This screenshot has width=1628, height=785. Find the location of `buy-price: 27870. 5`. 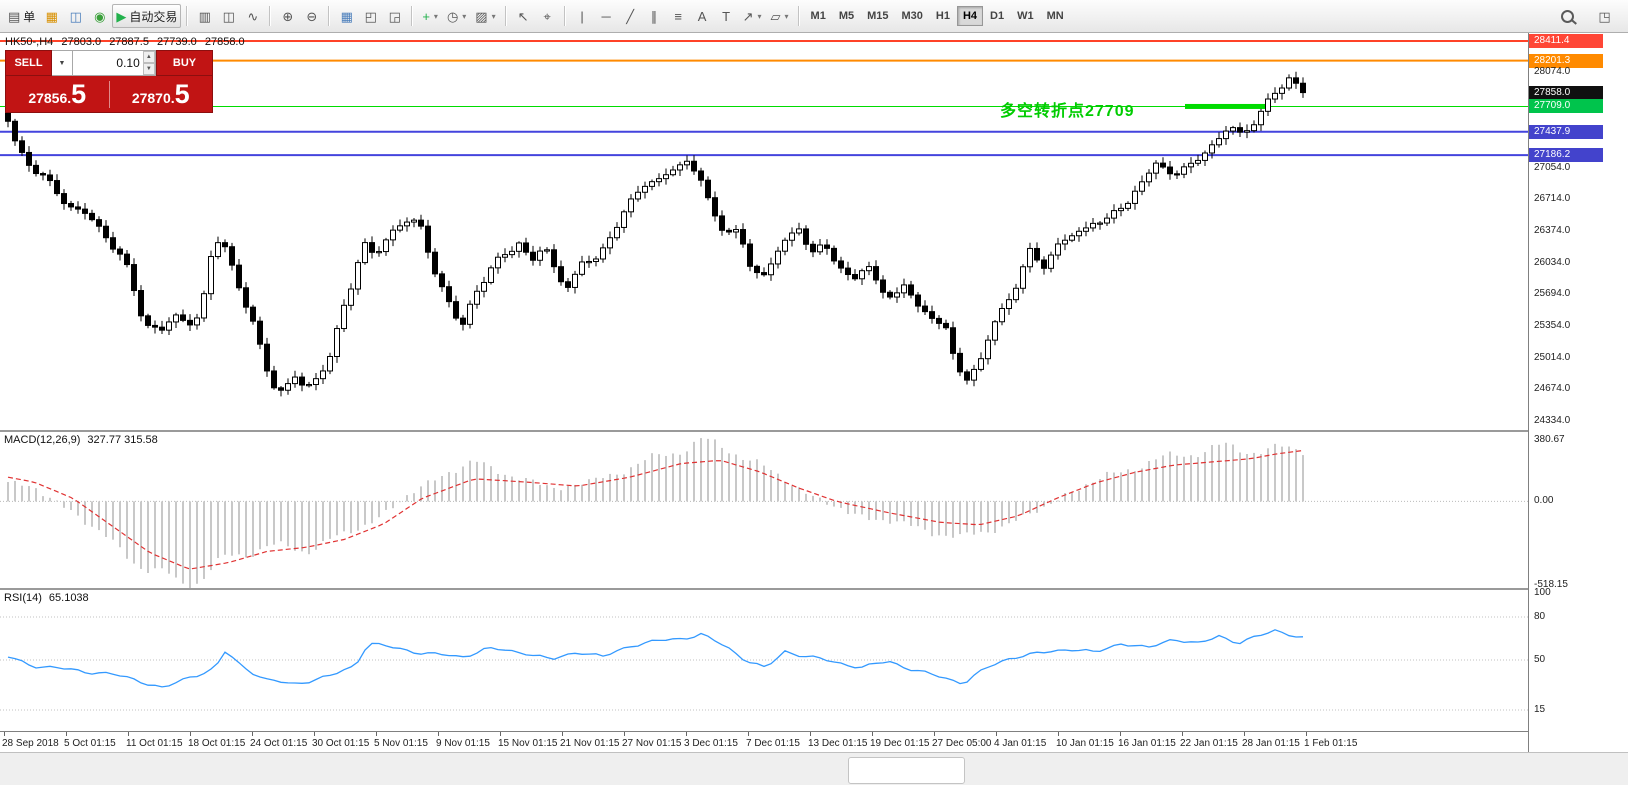

buy-price: 27870. 5 is located at coordinates (161, 93).